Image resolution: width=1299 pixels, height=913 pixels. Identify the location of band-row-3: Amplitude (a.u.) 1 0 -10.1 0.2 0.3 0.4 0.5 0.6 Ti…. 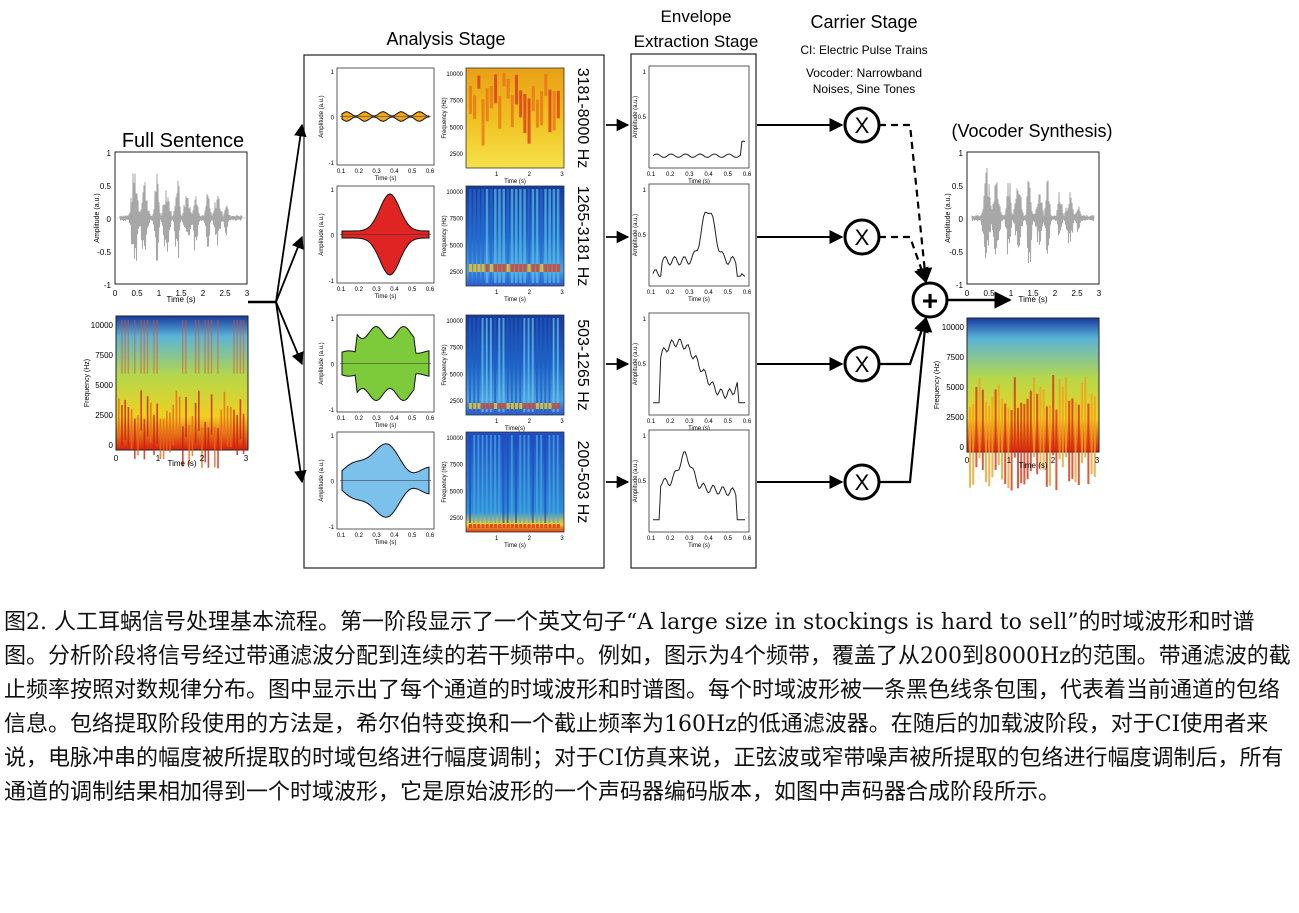
(474, 373).